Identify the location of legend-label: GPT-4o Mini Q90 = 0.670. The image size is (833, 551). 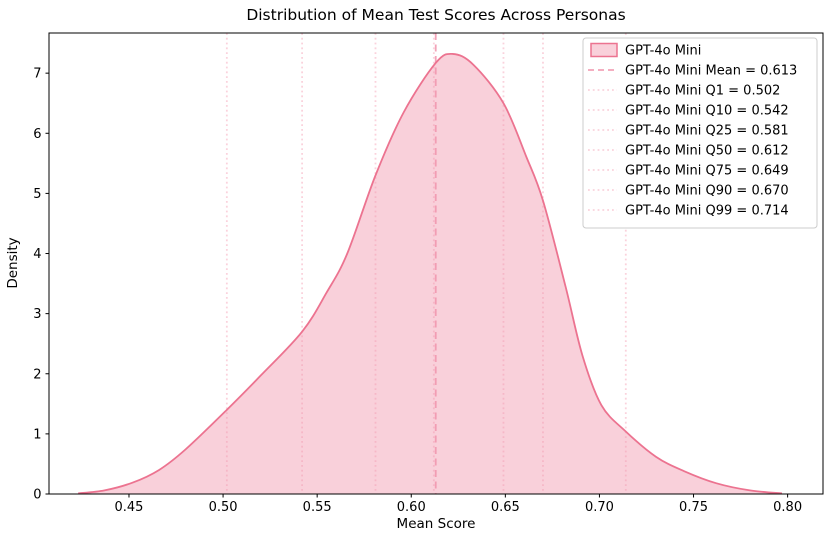
(707, 191).